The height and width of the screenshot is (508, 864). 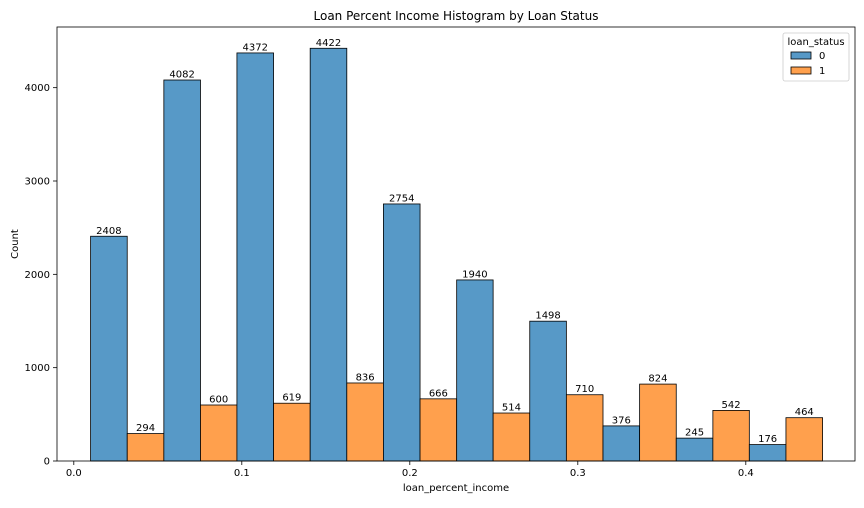 I want to click on y-tick-label: 4000, so click(x=37, y=88).